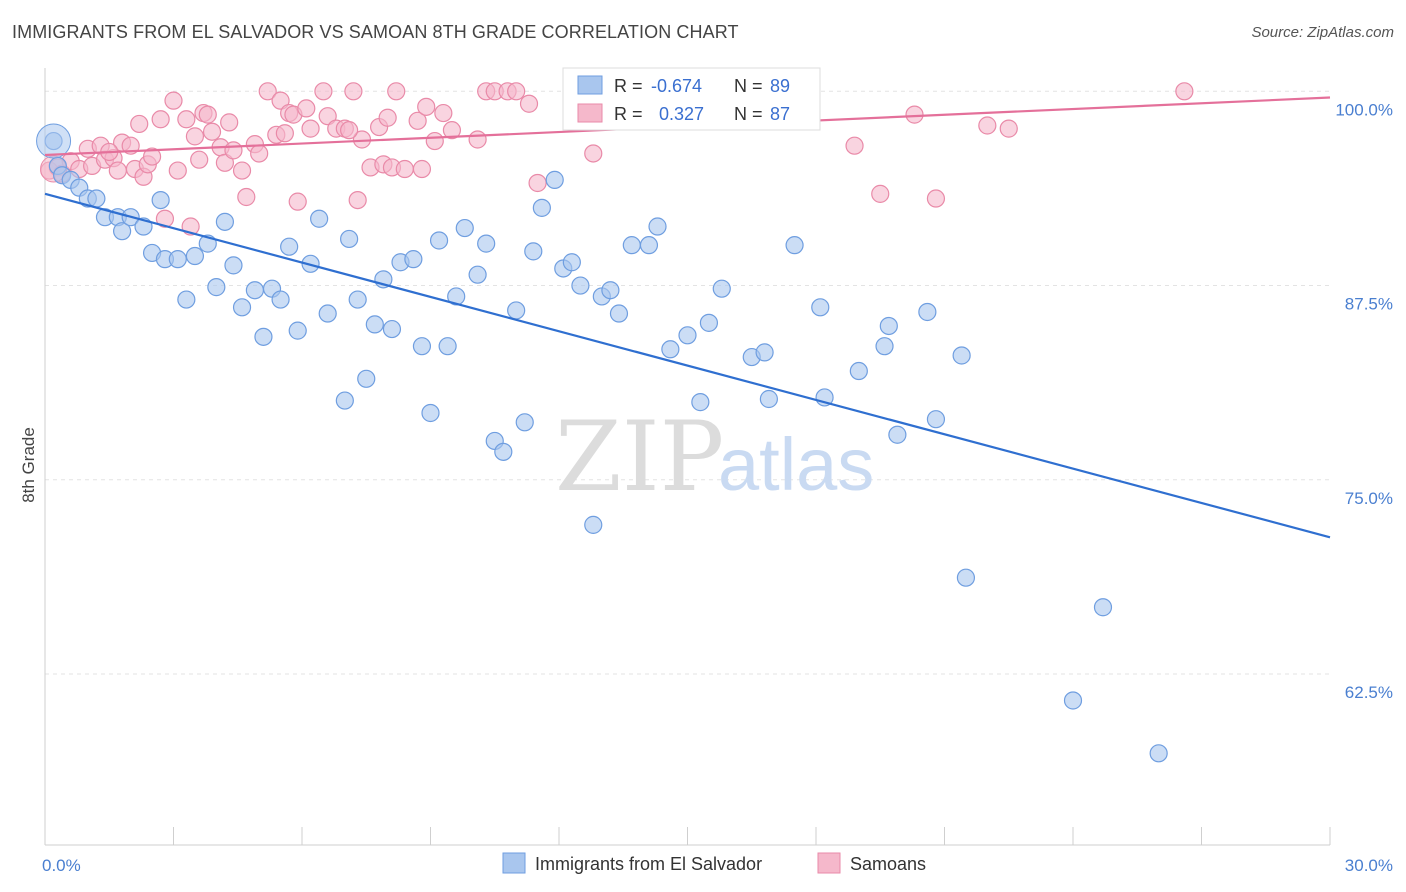 This screenshot has height=892, width=1406. What do you see at coordinates (1369, 498) in the screenshot?
I see `y-tick-label-2: 75.0%` at bounding box center [1369, 498].